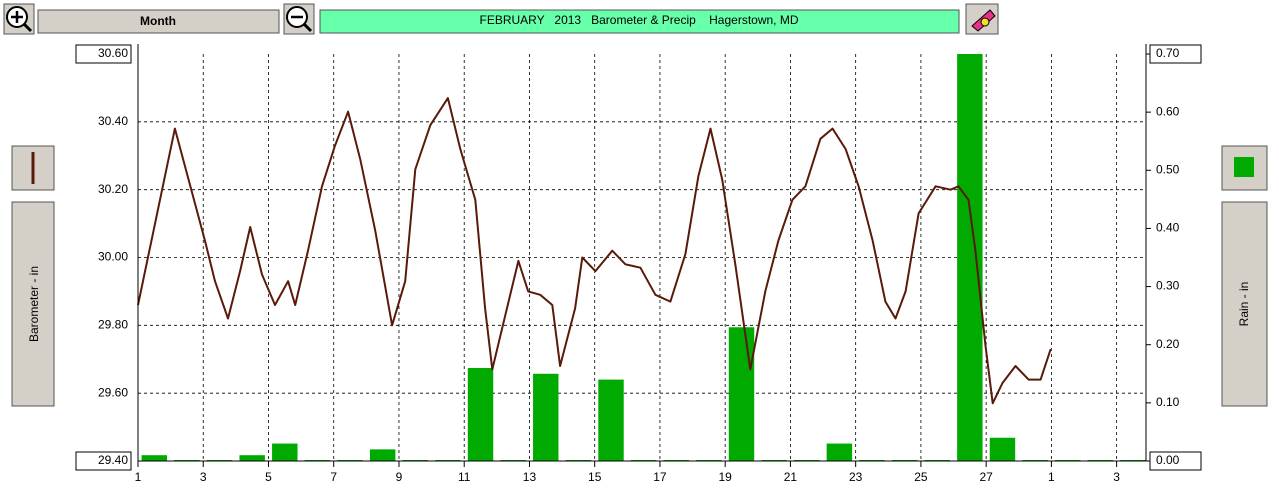  Describe the element at coordinates (530, 477) in the screenshot. I see `x-tick-label: 13` at that location.